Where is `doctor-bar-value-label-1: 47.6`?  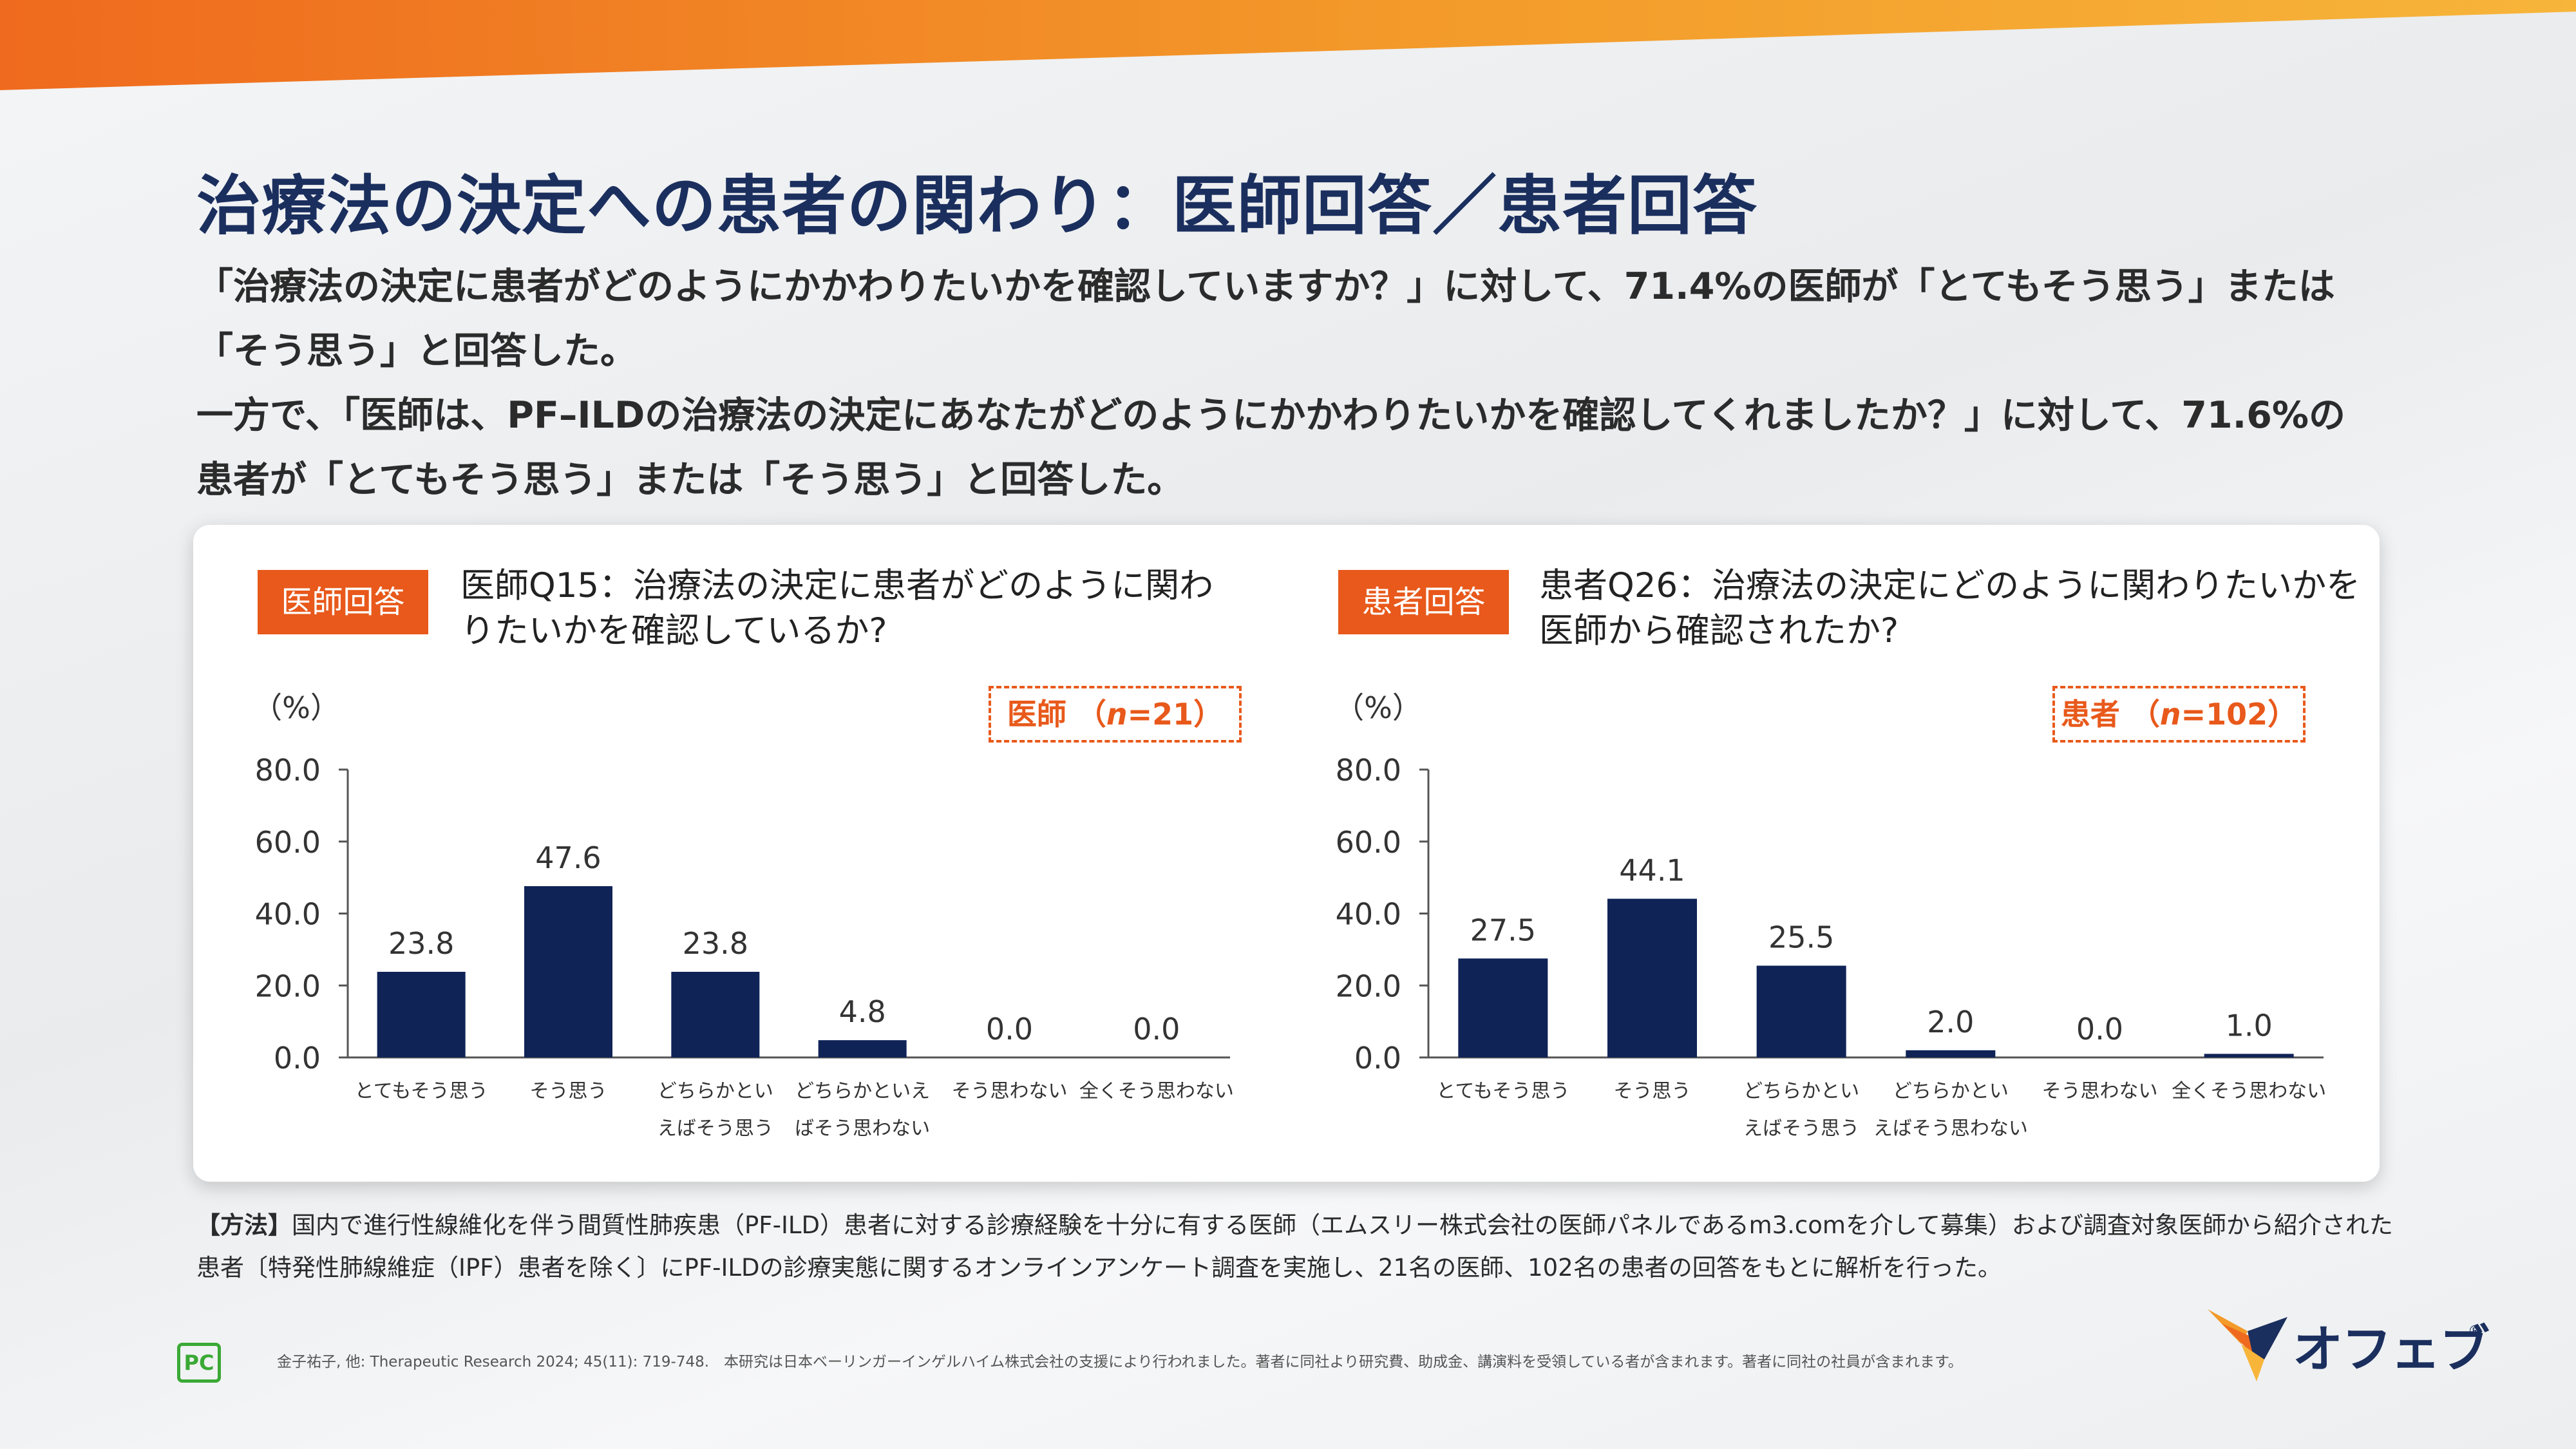 doctor-bar-value-label-1: 47.6 is located at coordinates (568, 857).